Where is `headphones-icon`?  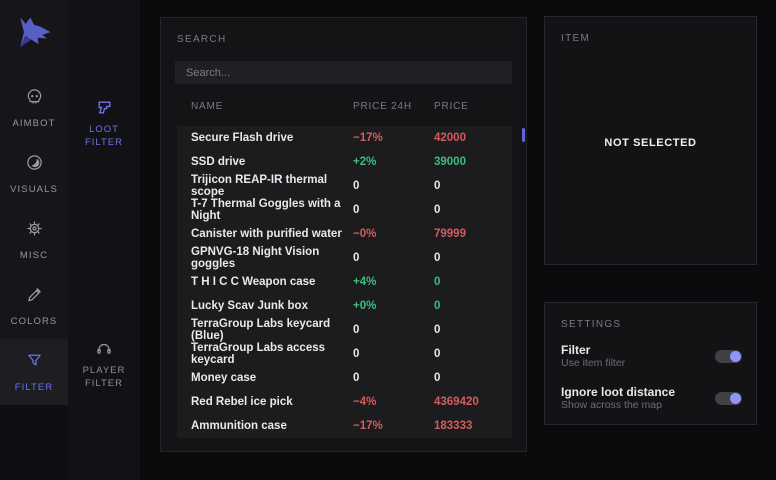
headphones-icon is located at coordinates (104, 348).